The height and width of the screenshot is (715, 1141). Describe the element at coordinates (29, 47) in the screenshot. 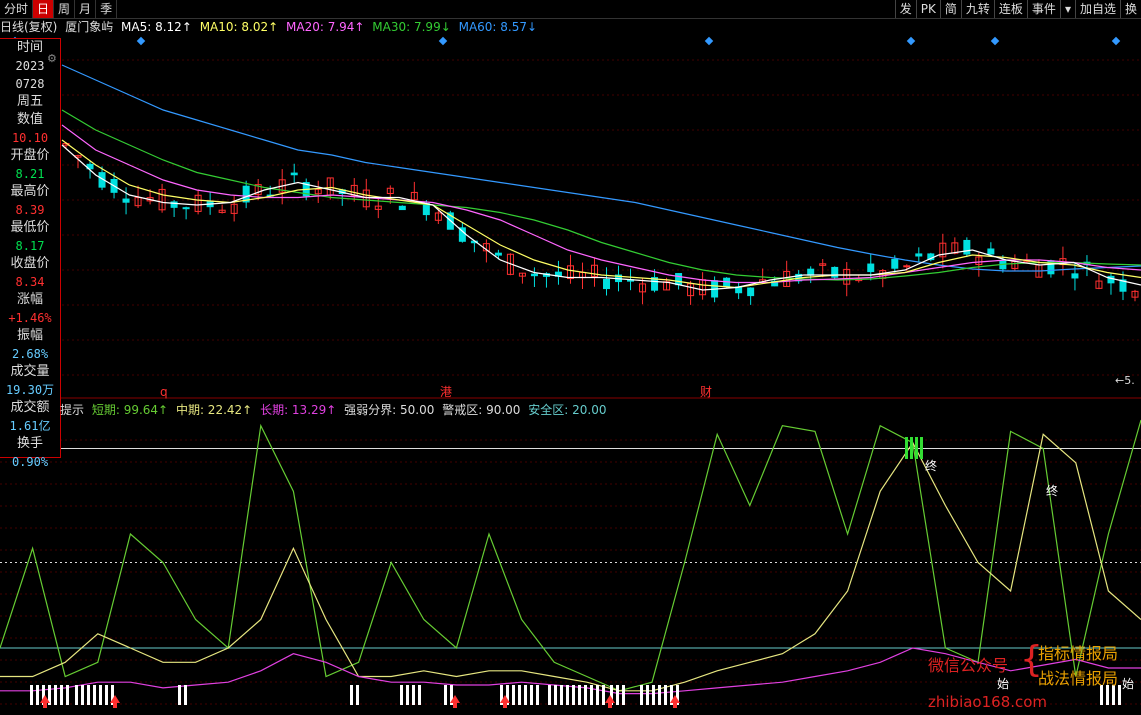

I see `info-label-0: 时间` at that location.